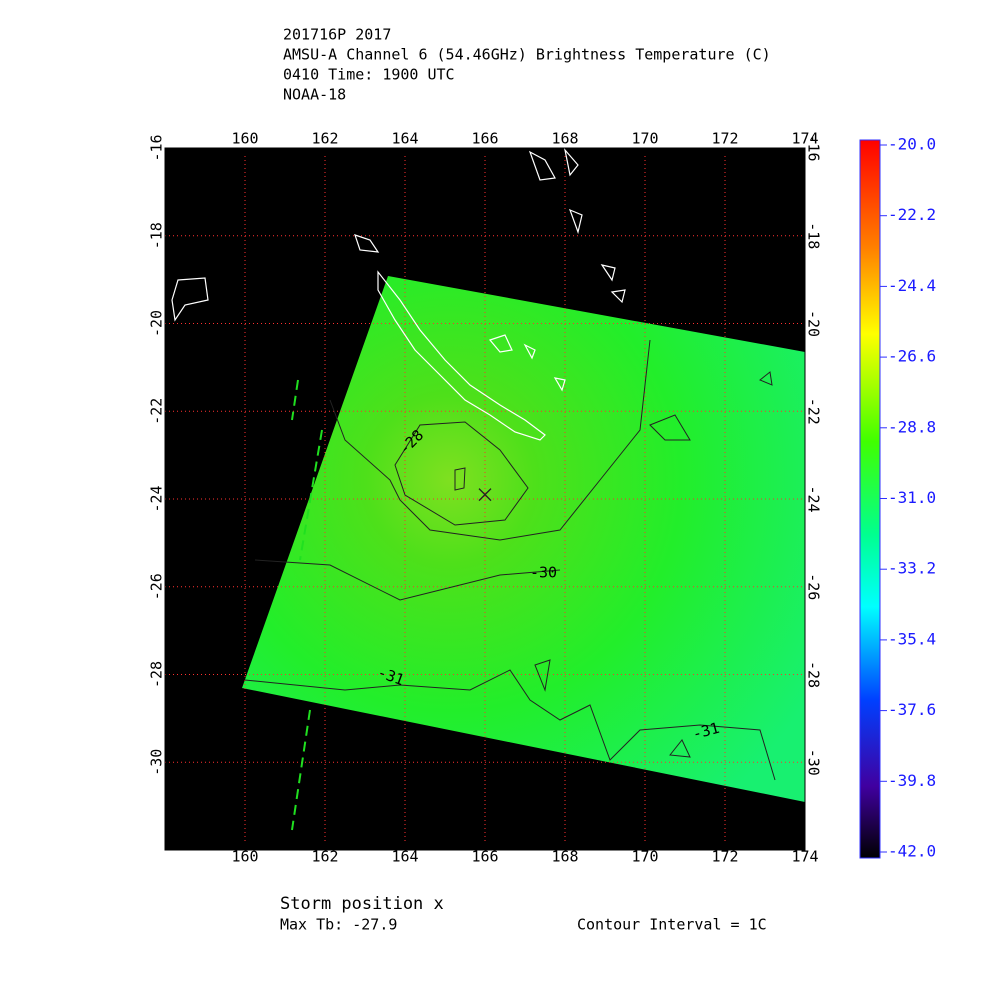 The width and height of the screenshot is (1000, 1000). I want to click on colorbar-tick-label: -20.0, so click(912, 144).